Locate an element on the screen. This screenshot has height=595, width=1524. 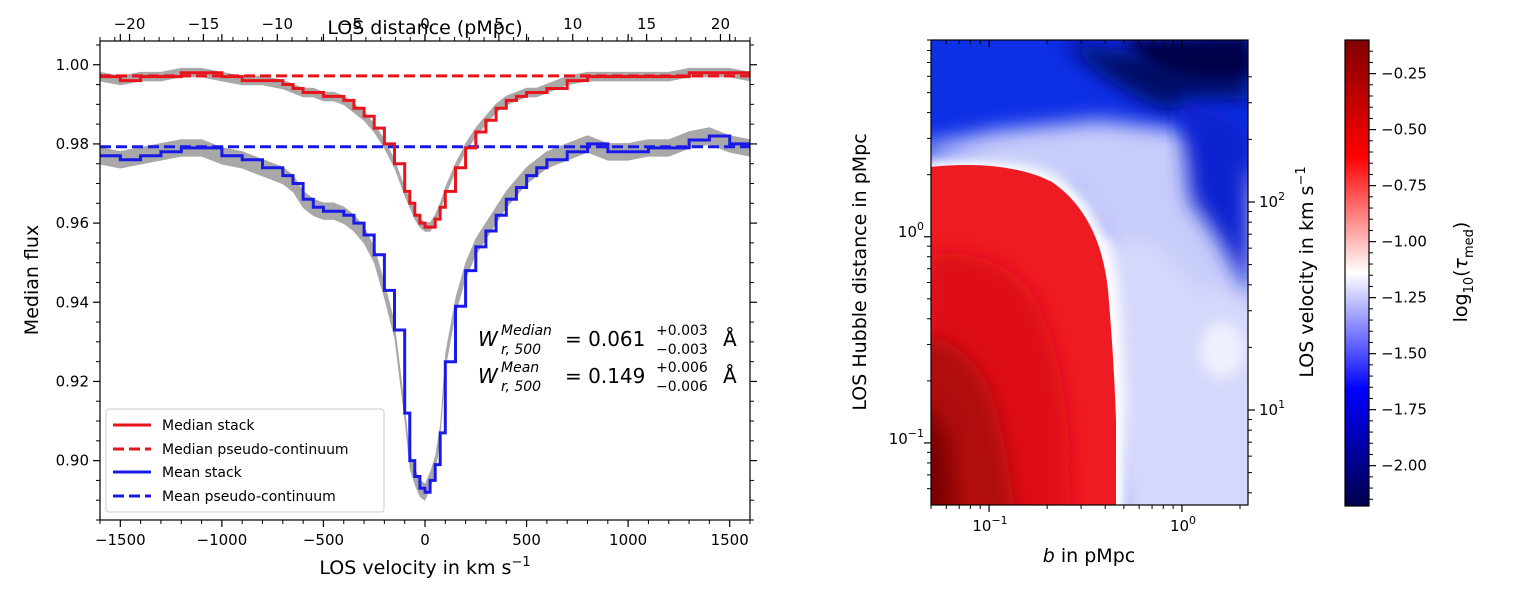
top-tick-label: 5 is located at coordinates (499, 24).